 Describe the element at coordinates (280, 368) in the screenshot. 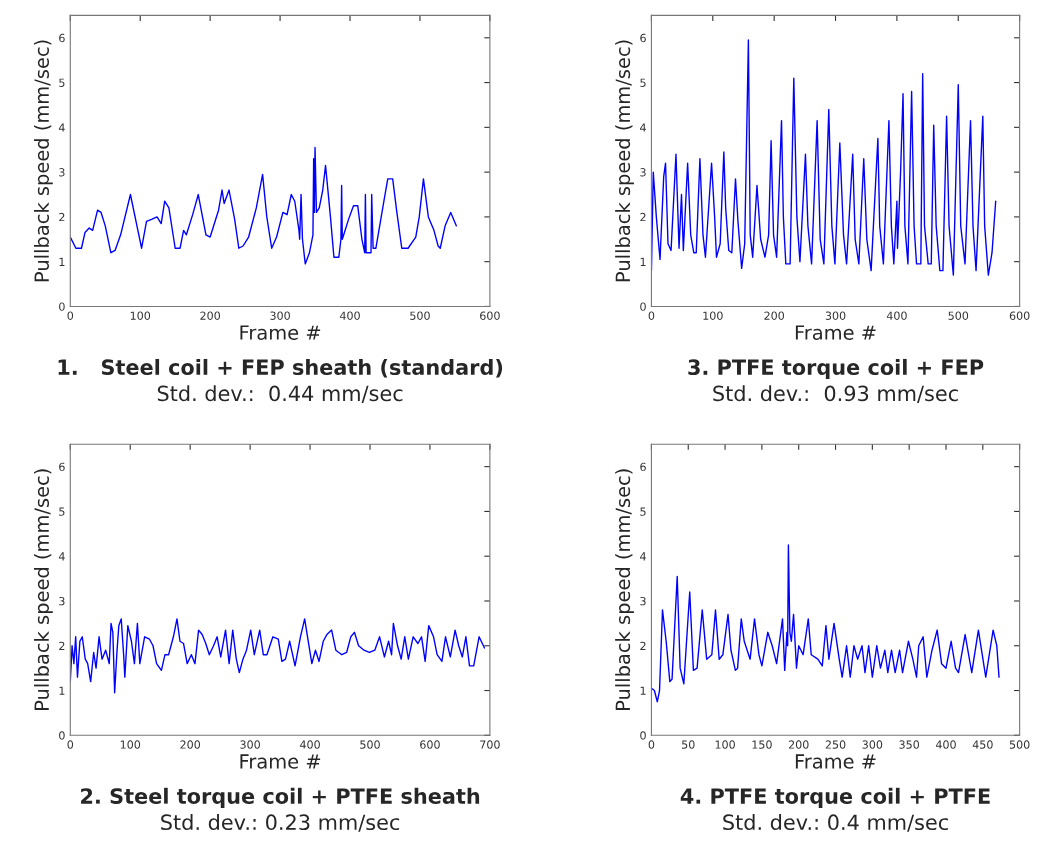

I see `text: 1. Steel coil + FEP sheath (standard)` at that location.